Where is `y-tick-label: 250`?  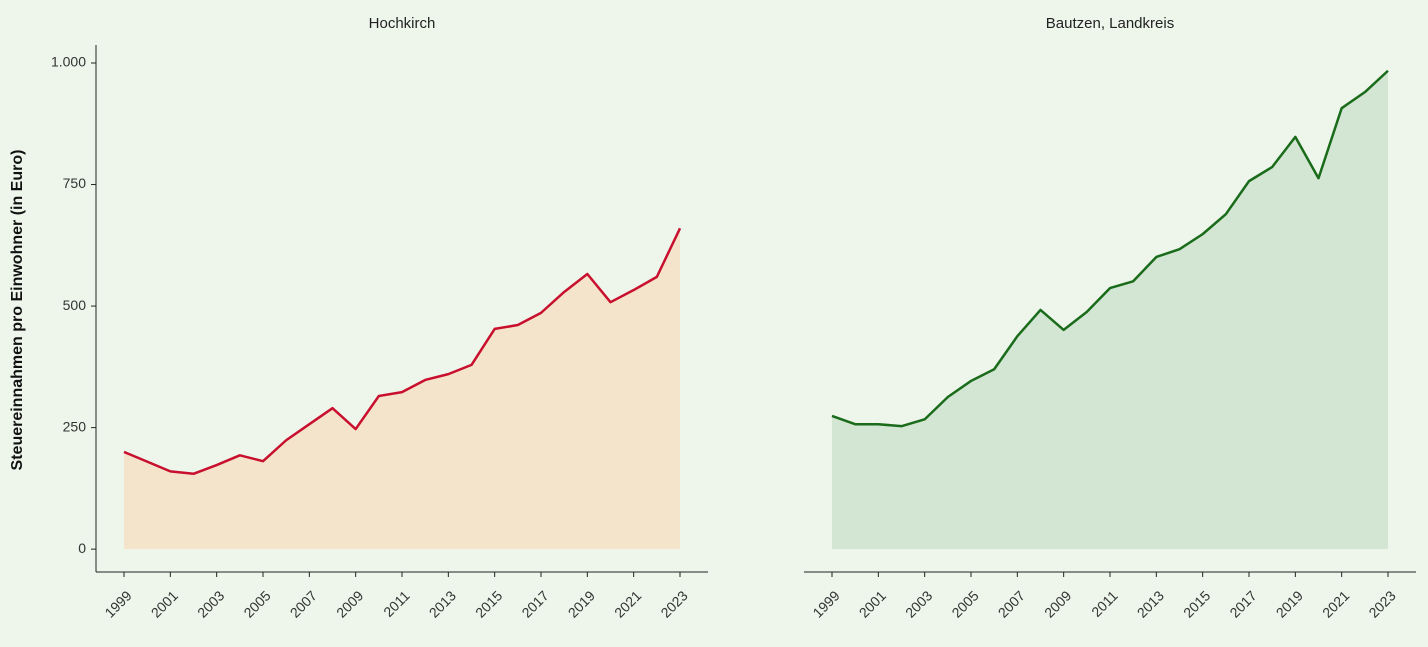
y-tick-label: 250 is located at coordinates (75, 426).